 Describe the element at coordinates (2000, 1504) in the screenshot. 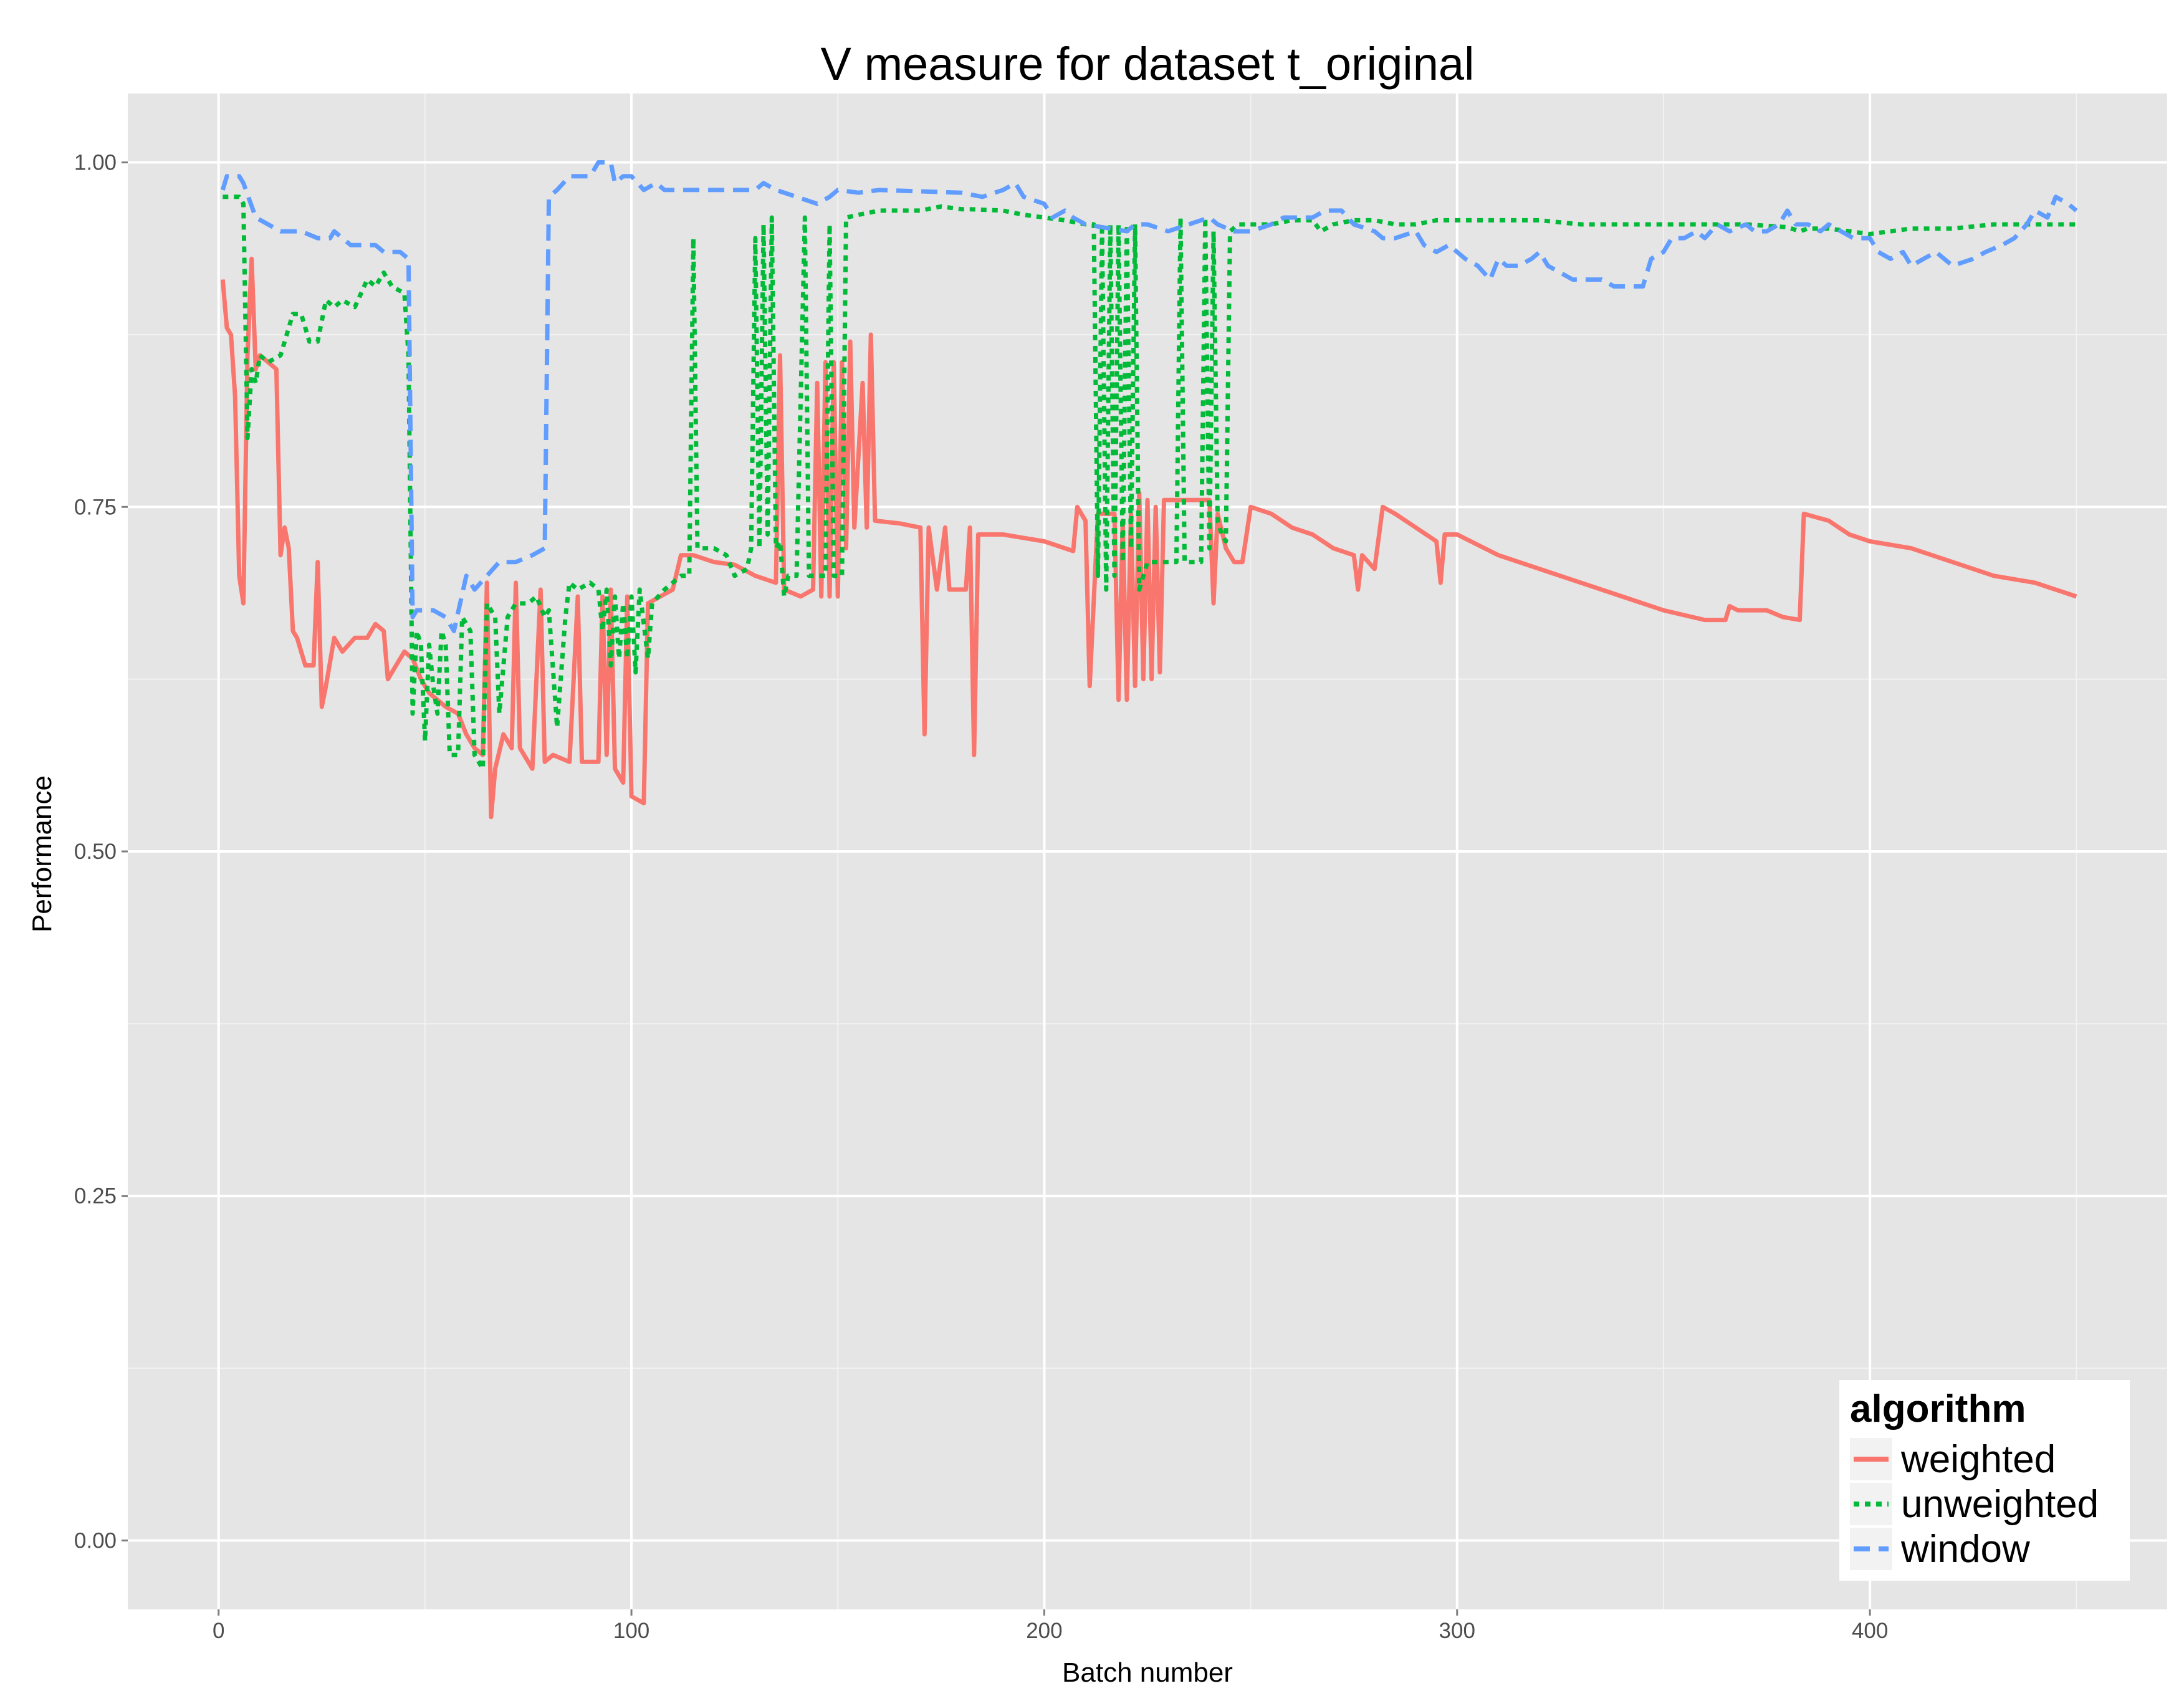

I see `legend-label-unweighted: unweighted` at that location.